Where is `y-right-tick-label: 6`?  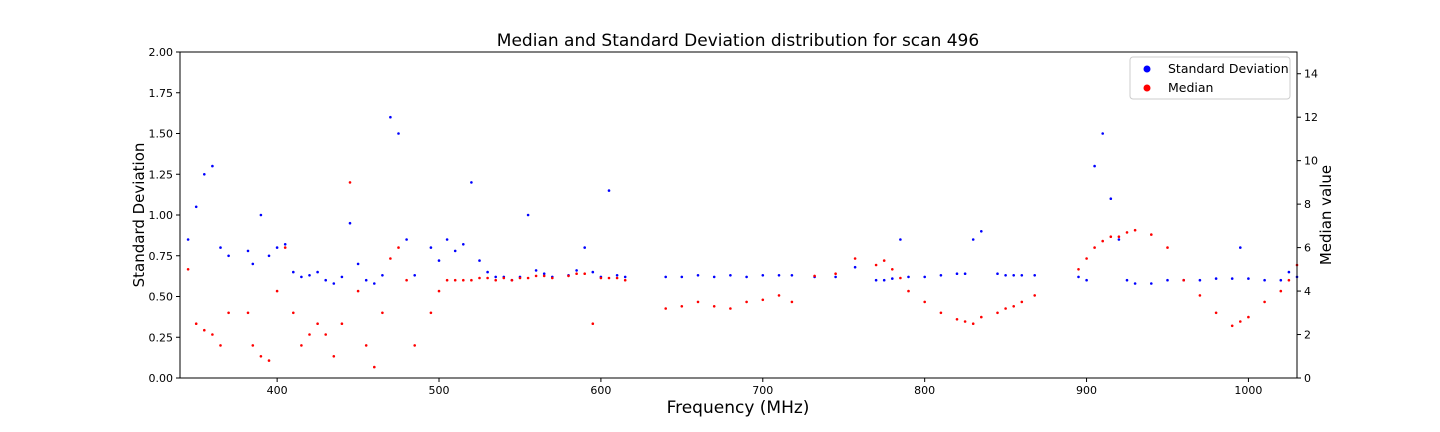 y-right-tick-label: 6 is located at coordinates (1307, 248).